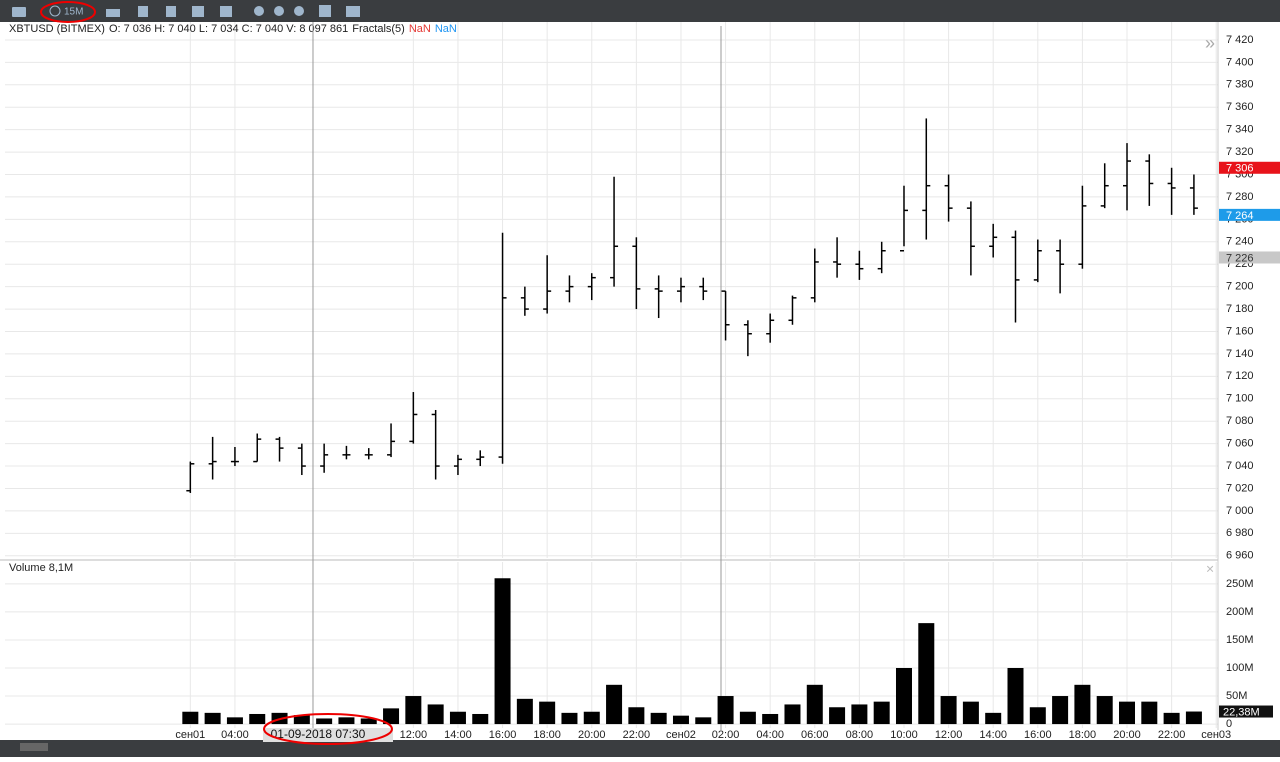 The width and height of the screenshot is (1280, 762). I want to click on y-tick-label: 7 160, so click(1240, 331).